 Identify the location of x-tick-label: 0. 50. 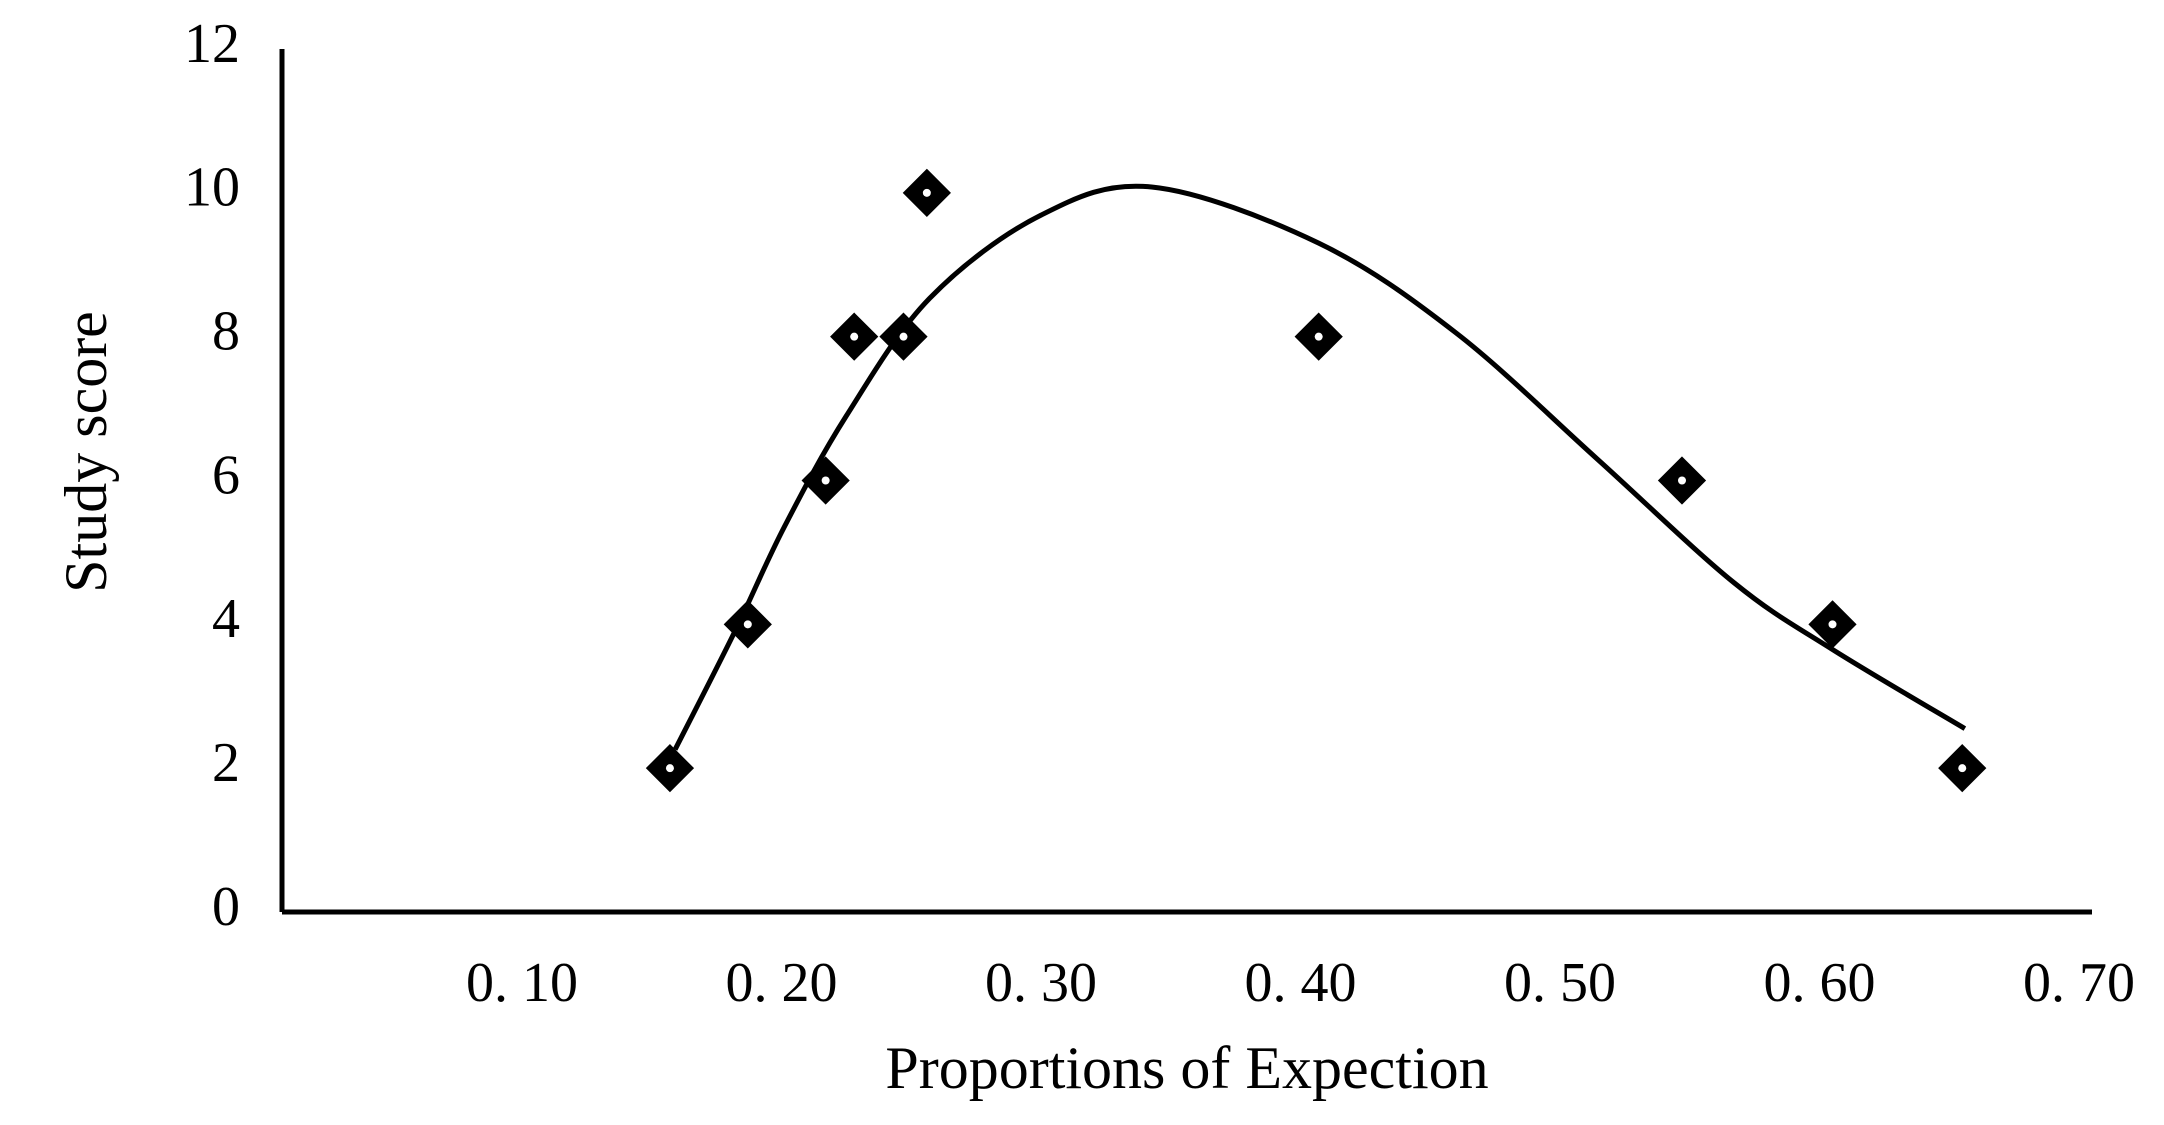
(1560, 983).